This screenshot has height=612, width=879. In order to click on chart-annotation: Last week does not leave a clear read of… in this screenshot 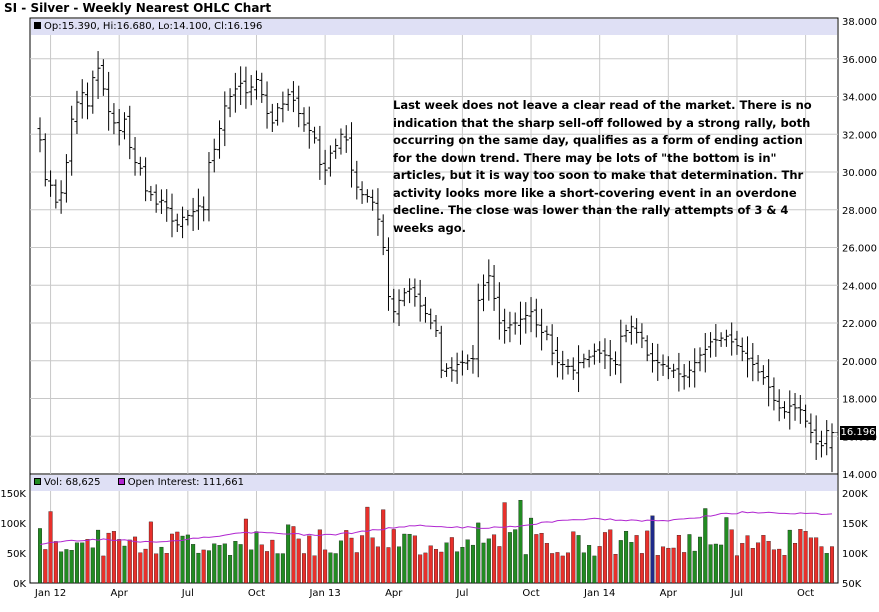, I will do `click(602, 166)`.